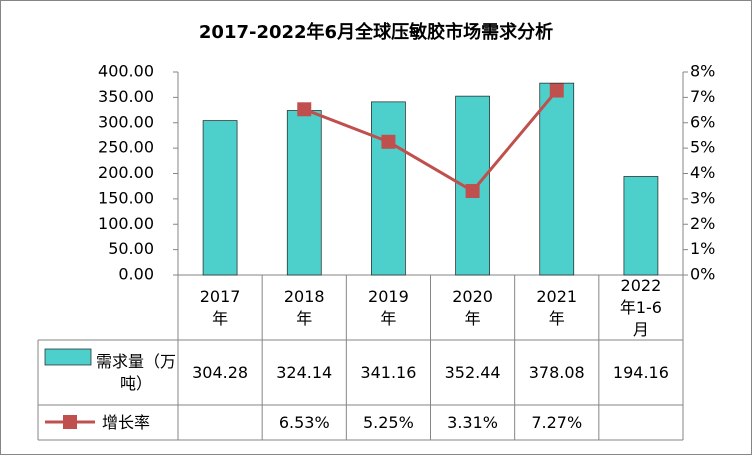  Describe the element at coordinates (640, 372) in the screenshot. I see `table-value: 194.16` at that location.